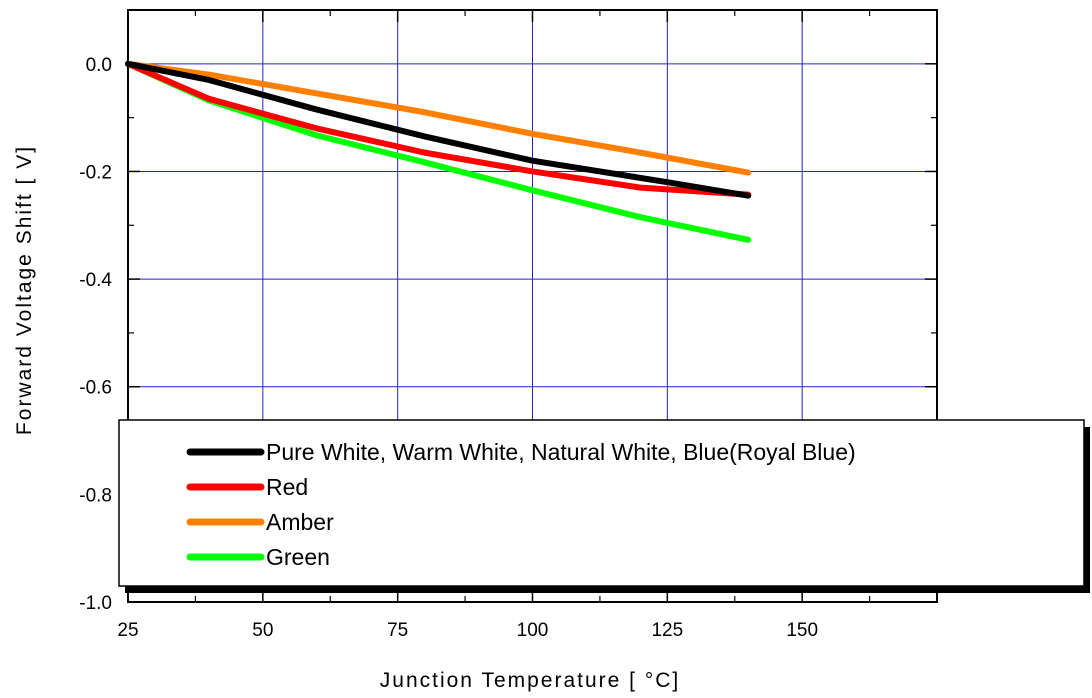  I want to click on x-tick-label: 25, so click(127, 630).